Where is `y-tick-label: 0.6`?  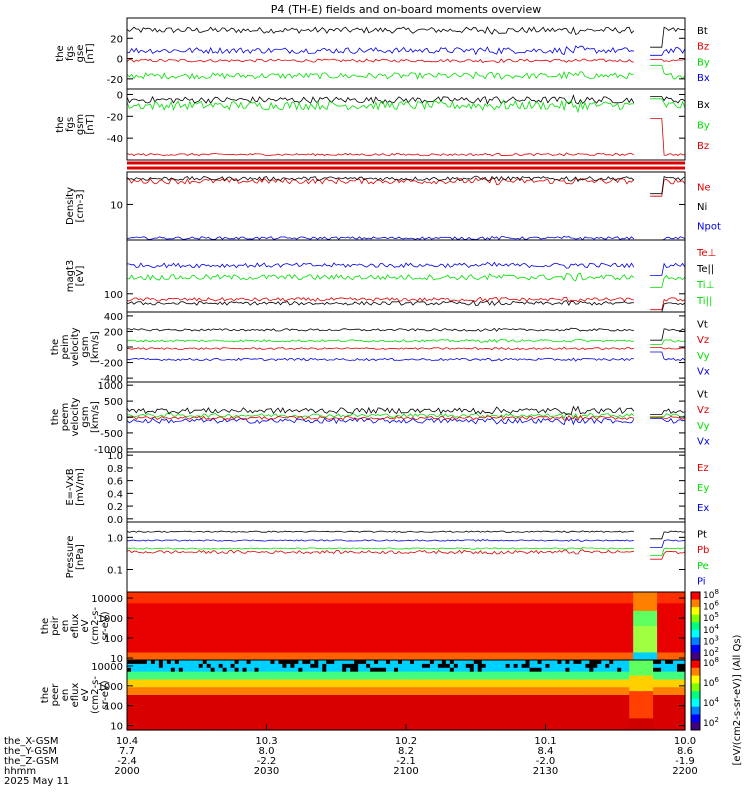 y-tick-label: 0.6 is located at coordinates (115, 482).